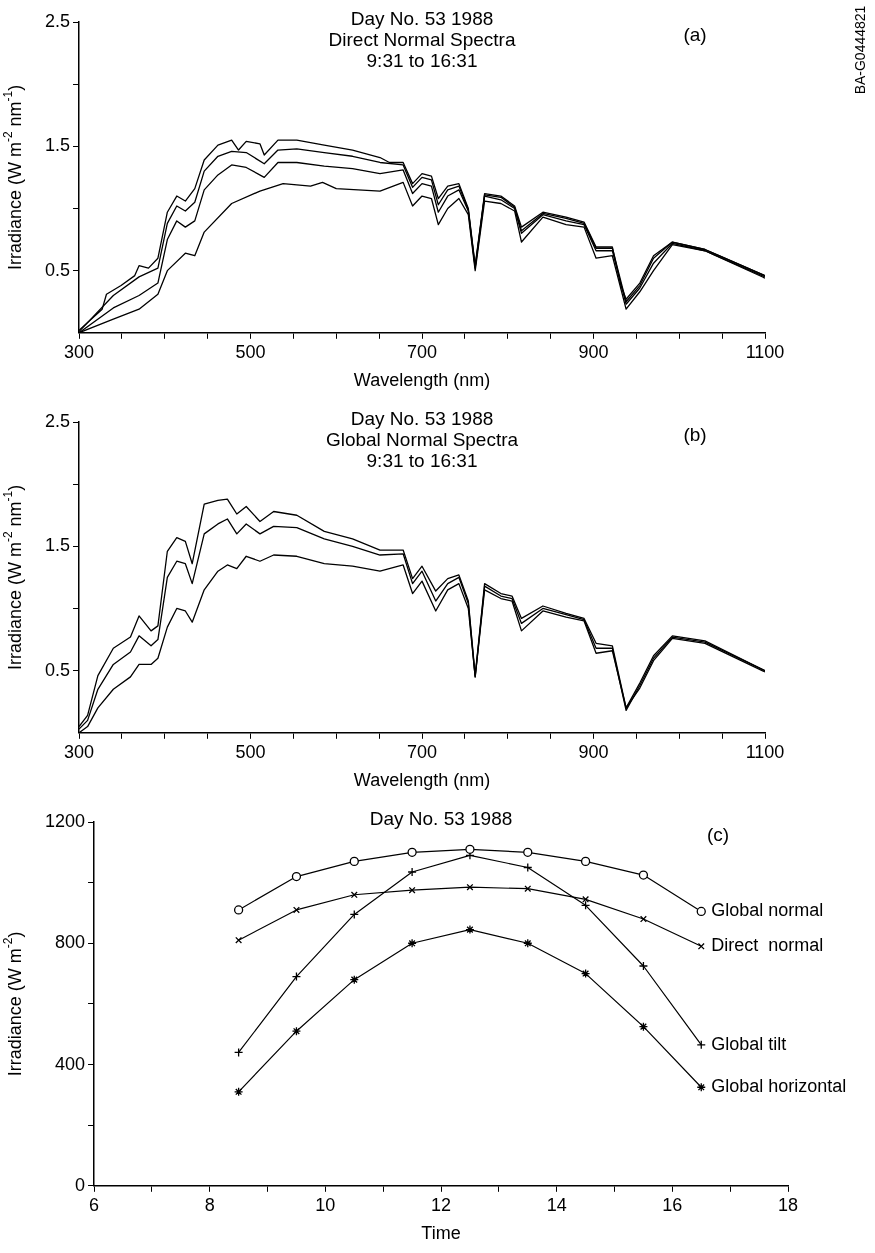  Describe the element at coordinates (767, 910) in the screenshot. I see `series-label: Global normal` at that location.